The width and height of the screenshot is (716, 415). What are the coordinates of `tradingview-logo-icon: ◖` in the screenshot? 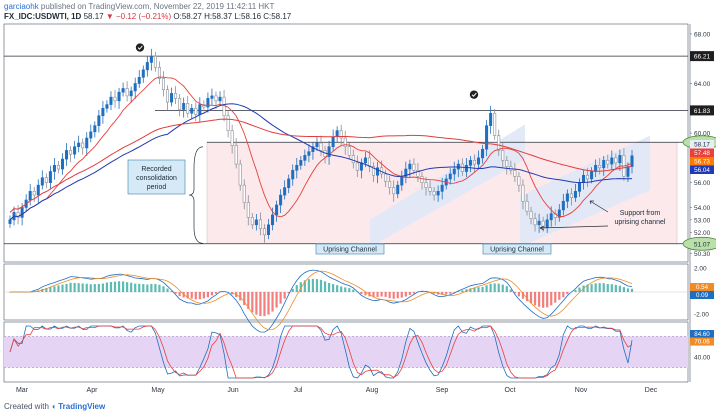 It's located at (53, 406).